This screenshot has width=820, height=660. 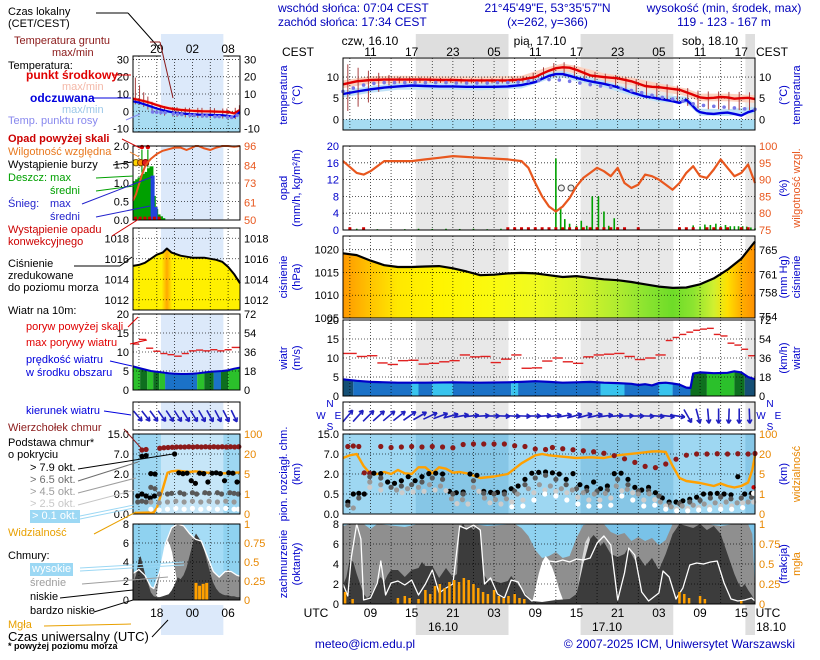 What do you see at coordinates (365, 644) in the screenshot?
I see `email-link: meteo@icm.edu.pl` at bounding box center [365, 644].